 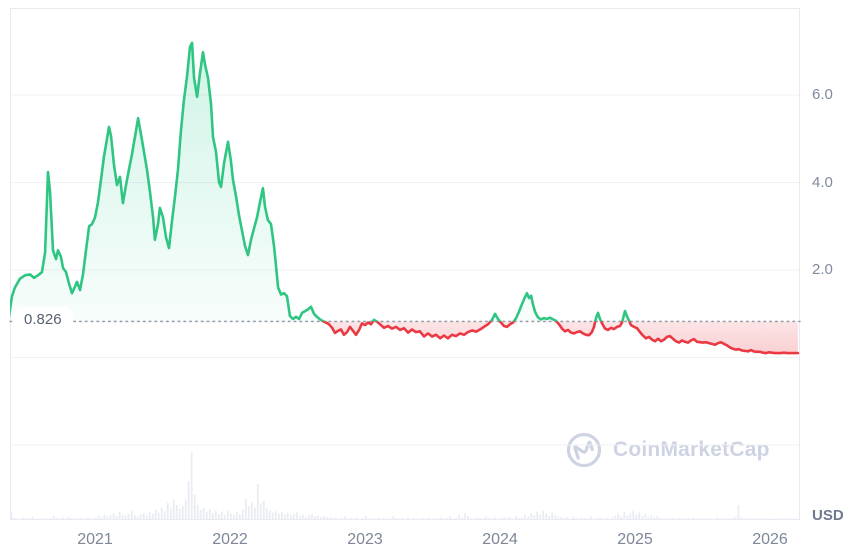 What do you see at coordinates (691, 449) in the screenshot?
I see `coinmarketcap-wordmark: CoinMarketCap` at bounding box center [691, 449].